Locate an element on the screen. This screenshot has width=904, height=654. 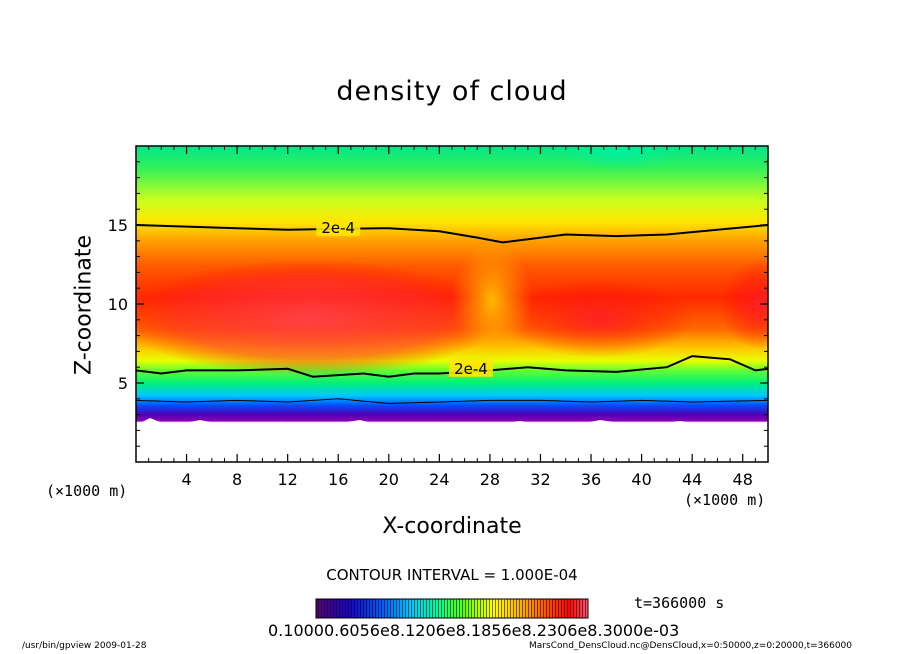
x-unit-left: (×1000 m) is located at coordinates (87, 491).